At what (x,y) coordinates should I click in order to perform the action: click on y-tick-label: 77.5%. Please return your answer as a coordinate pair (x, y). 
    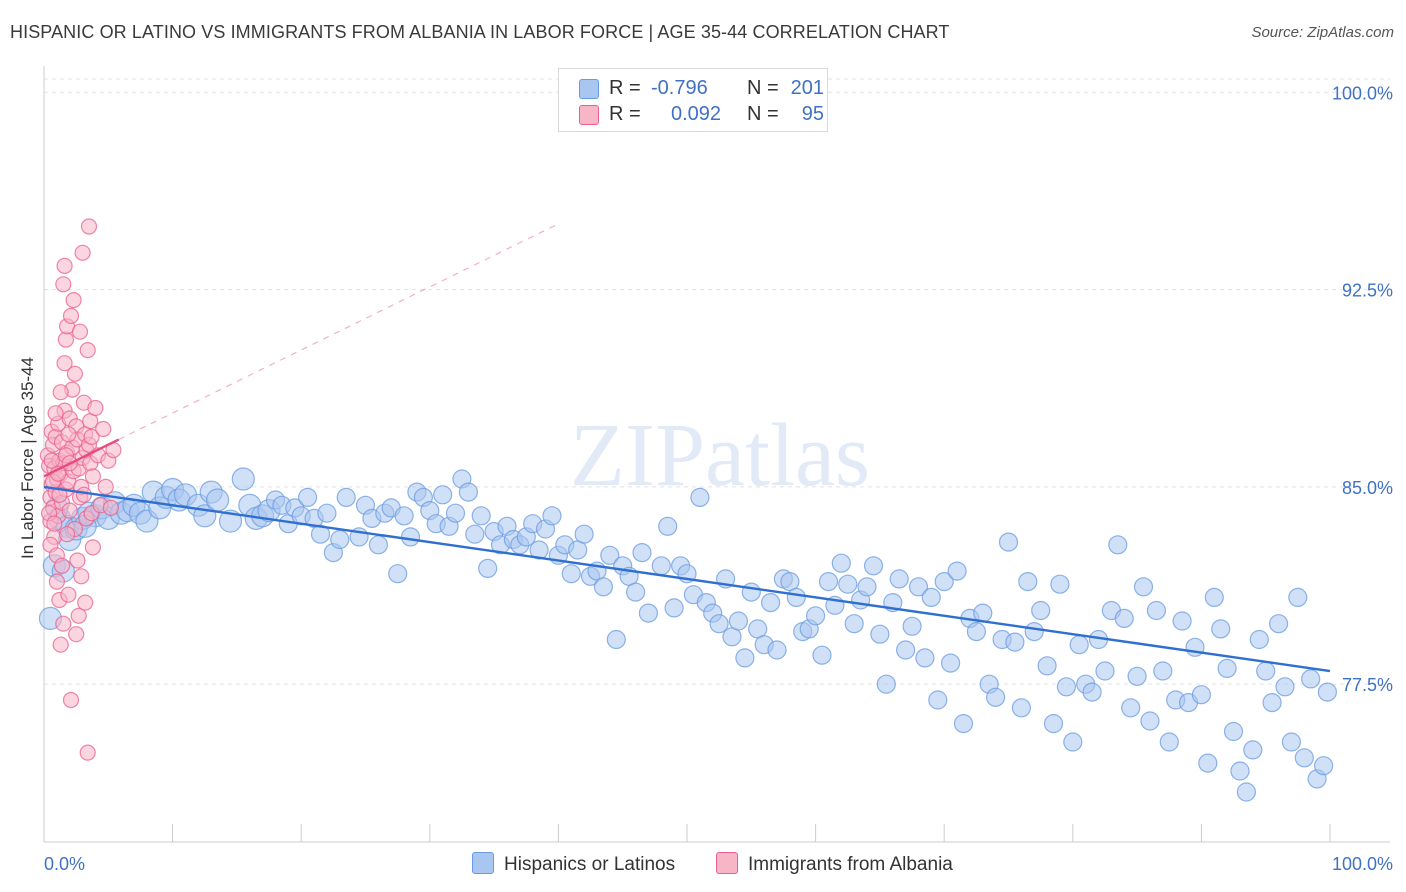
    Looking at the image, I should click on (1367, 685).